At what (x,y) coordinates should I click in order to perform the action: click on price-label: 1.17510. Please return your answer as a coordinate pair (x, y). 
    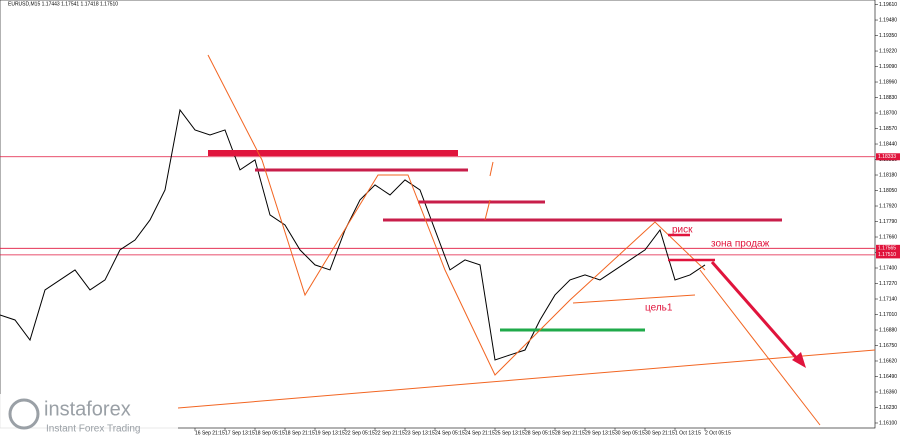
    Looking at the image, I should click on (887, 255).